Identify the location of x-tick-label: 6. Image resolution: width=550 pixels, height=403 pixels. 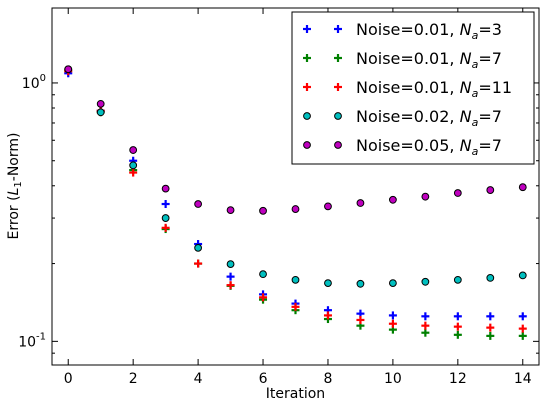
(263, 379).